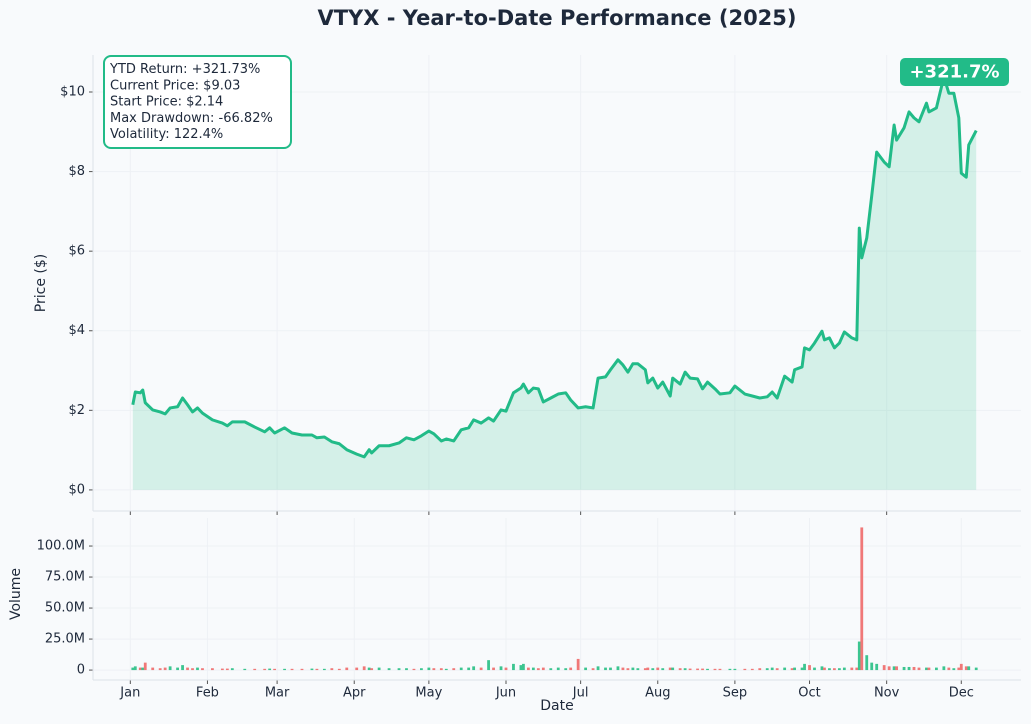  What do you see at coordinates (76, 410) in the screenshot?
I see `y-tick-label: $2` at bounding box center [76, 410].